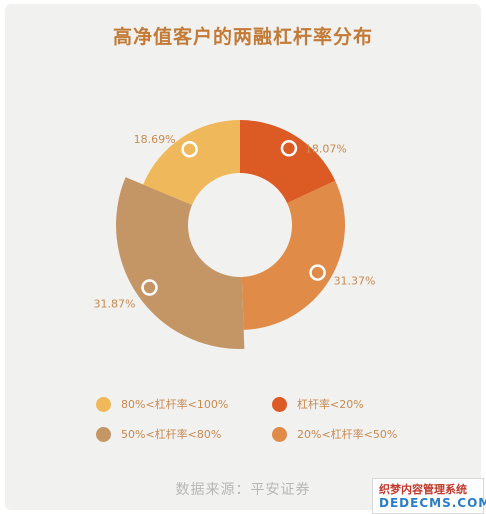 The image size is (486, 514). What do you see at coordinates (155, 139) in the screenshot?
I see `slice-value-label: 18.69%` at bounding box center [155, 139].